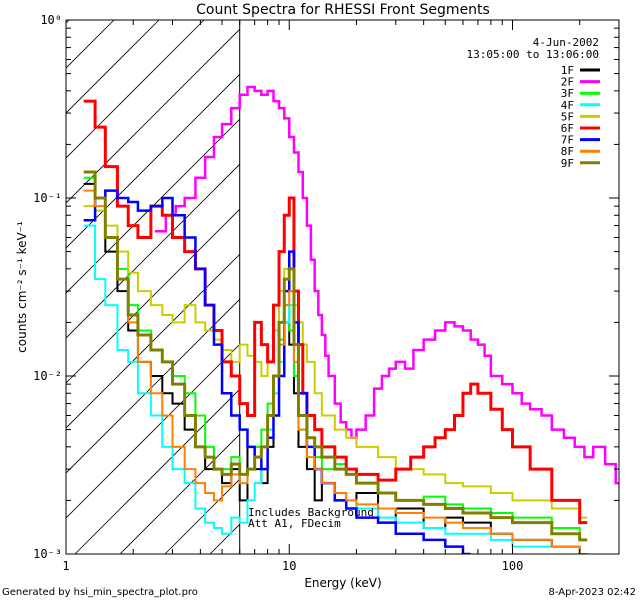  I want to click on x-tick-label: 100, so click(513, 566).